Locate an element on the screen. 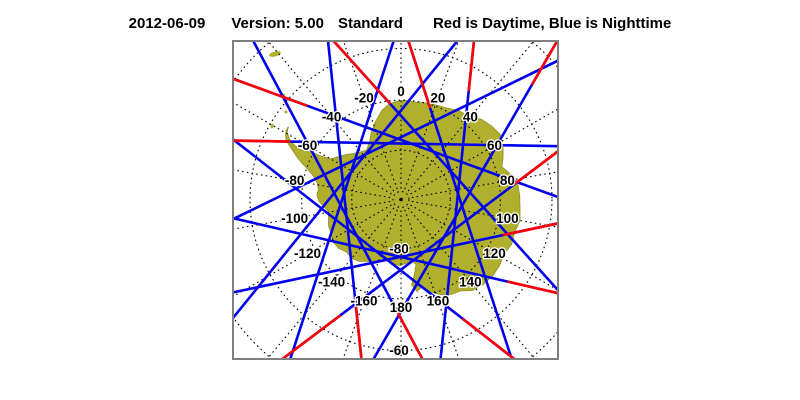  longitude-label: -40 is located at coordinates (332, 116).